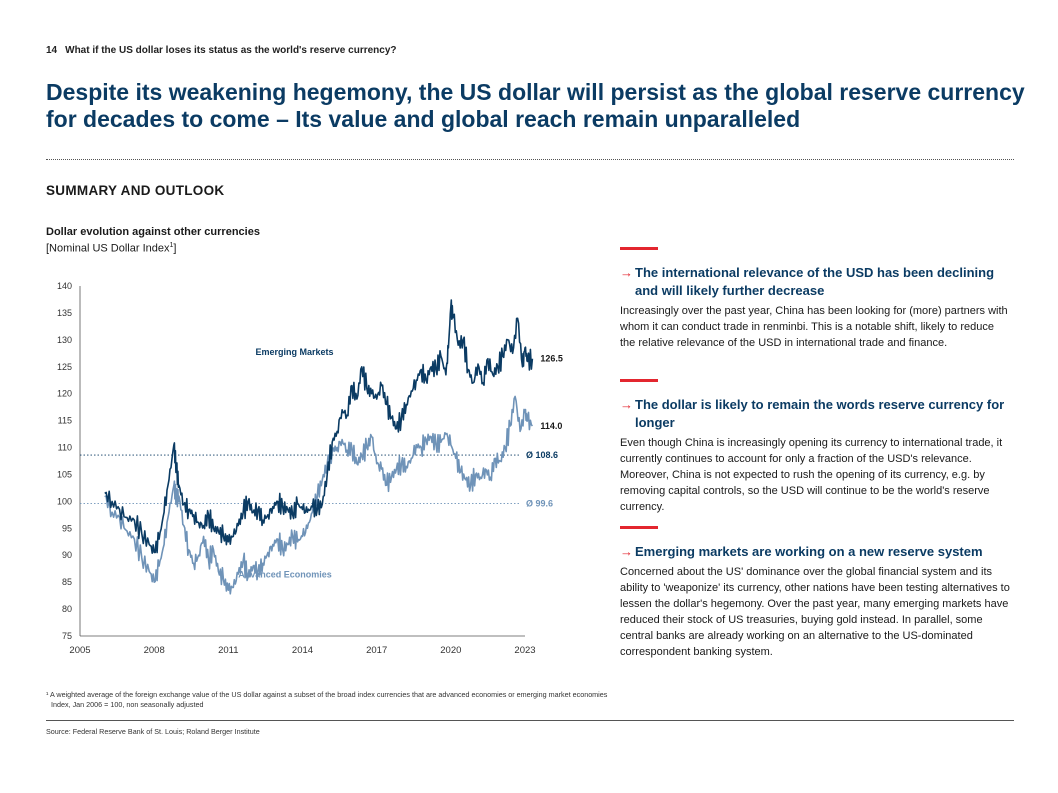 This screenshot has width=1058, height=793. Describe the element at coordinates (64, 474) in the screenshot. I see `y-tick-label: 105` at that location.